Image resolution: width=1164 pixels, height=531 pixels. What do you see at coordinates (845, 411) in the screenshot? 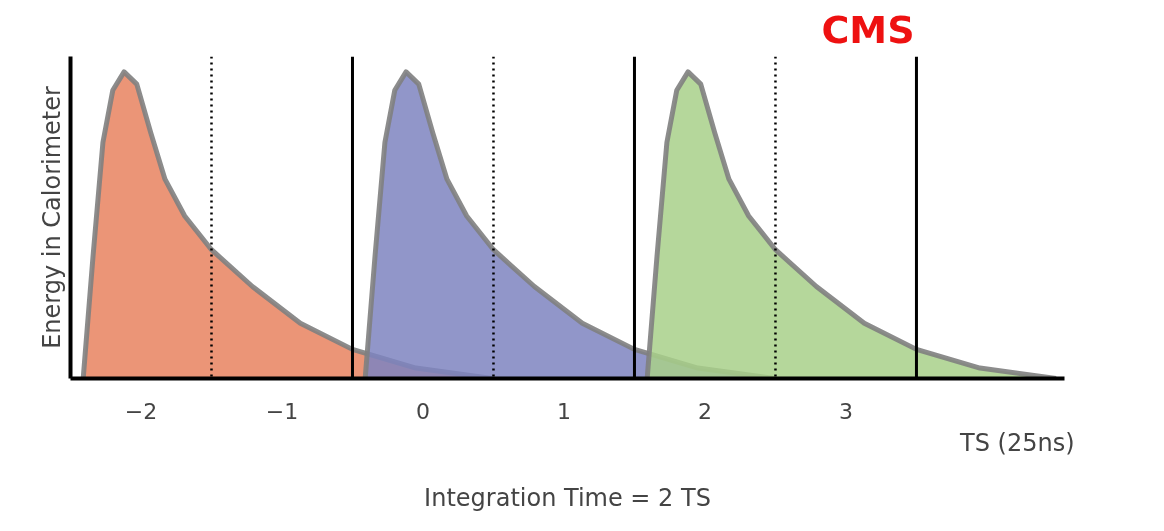
I see `x-tick-label: 3` at bounding box center [845, 411].